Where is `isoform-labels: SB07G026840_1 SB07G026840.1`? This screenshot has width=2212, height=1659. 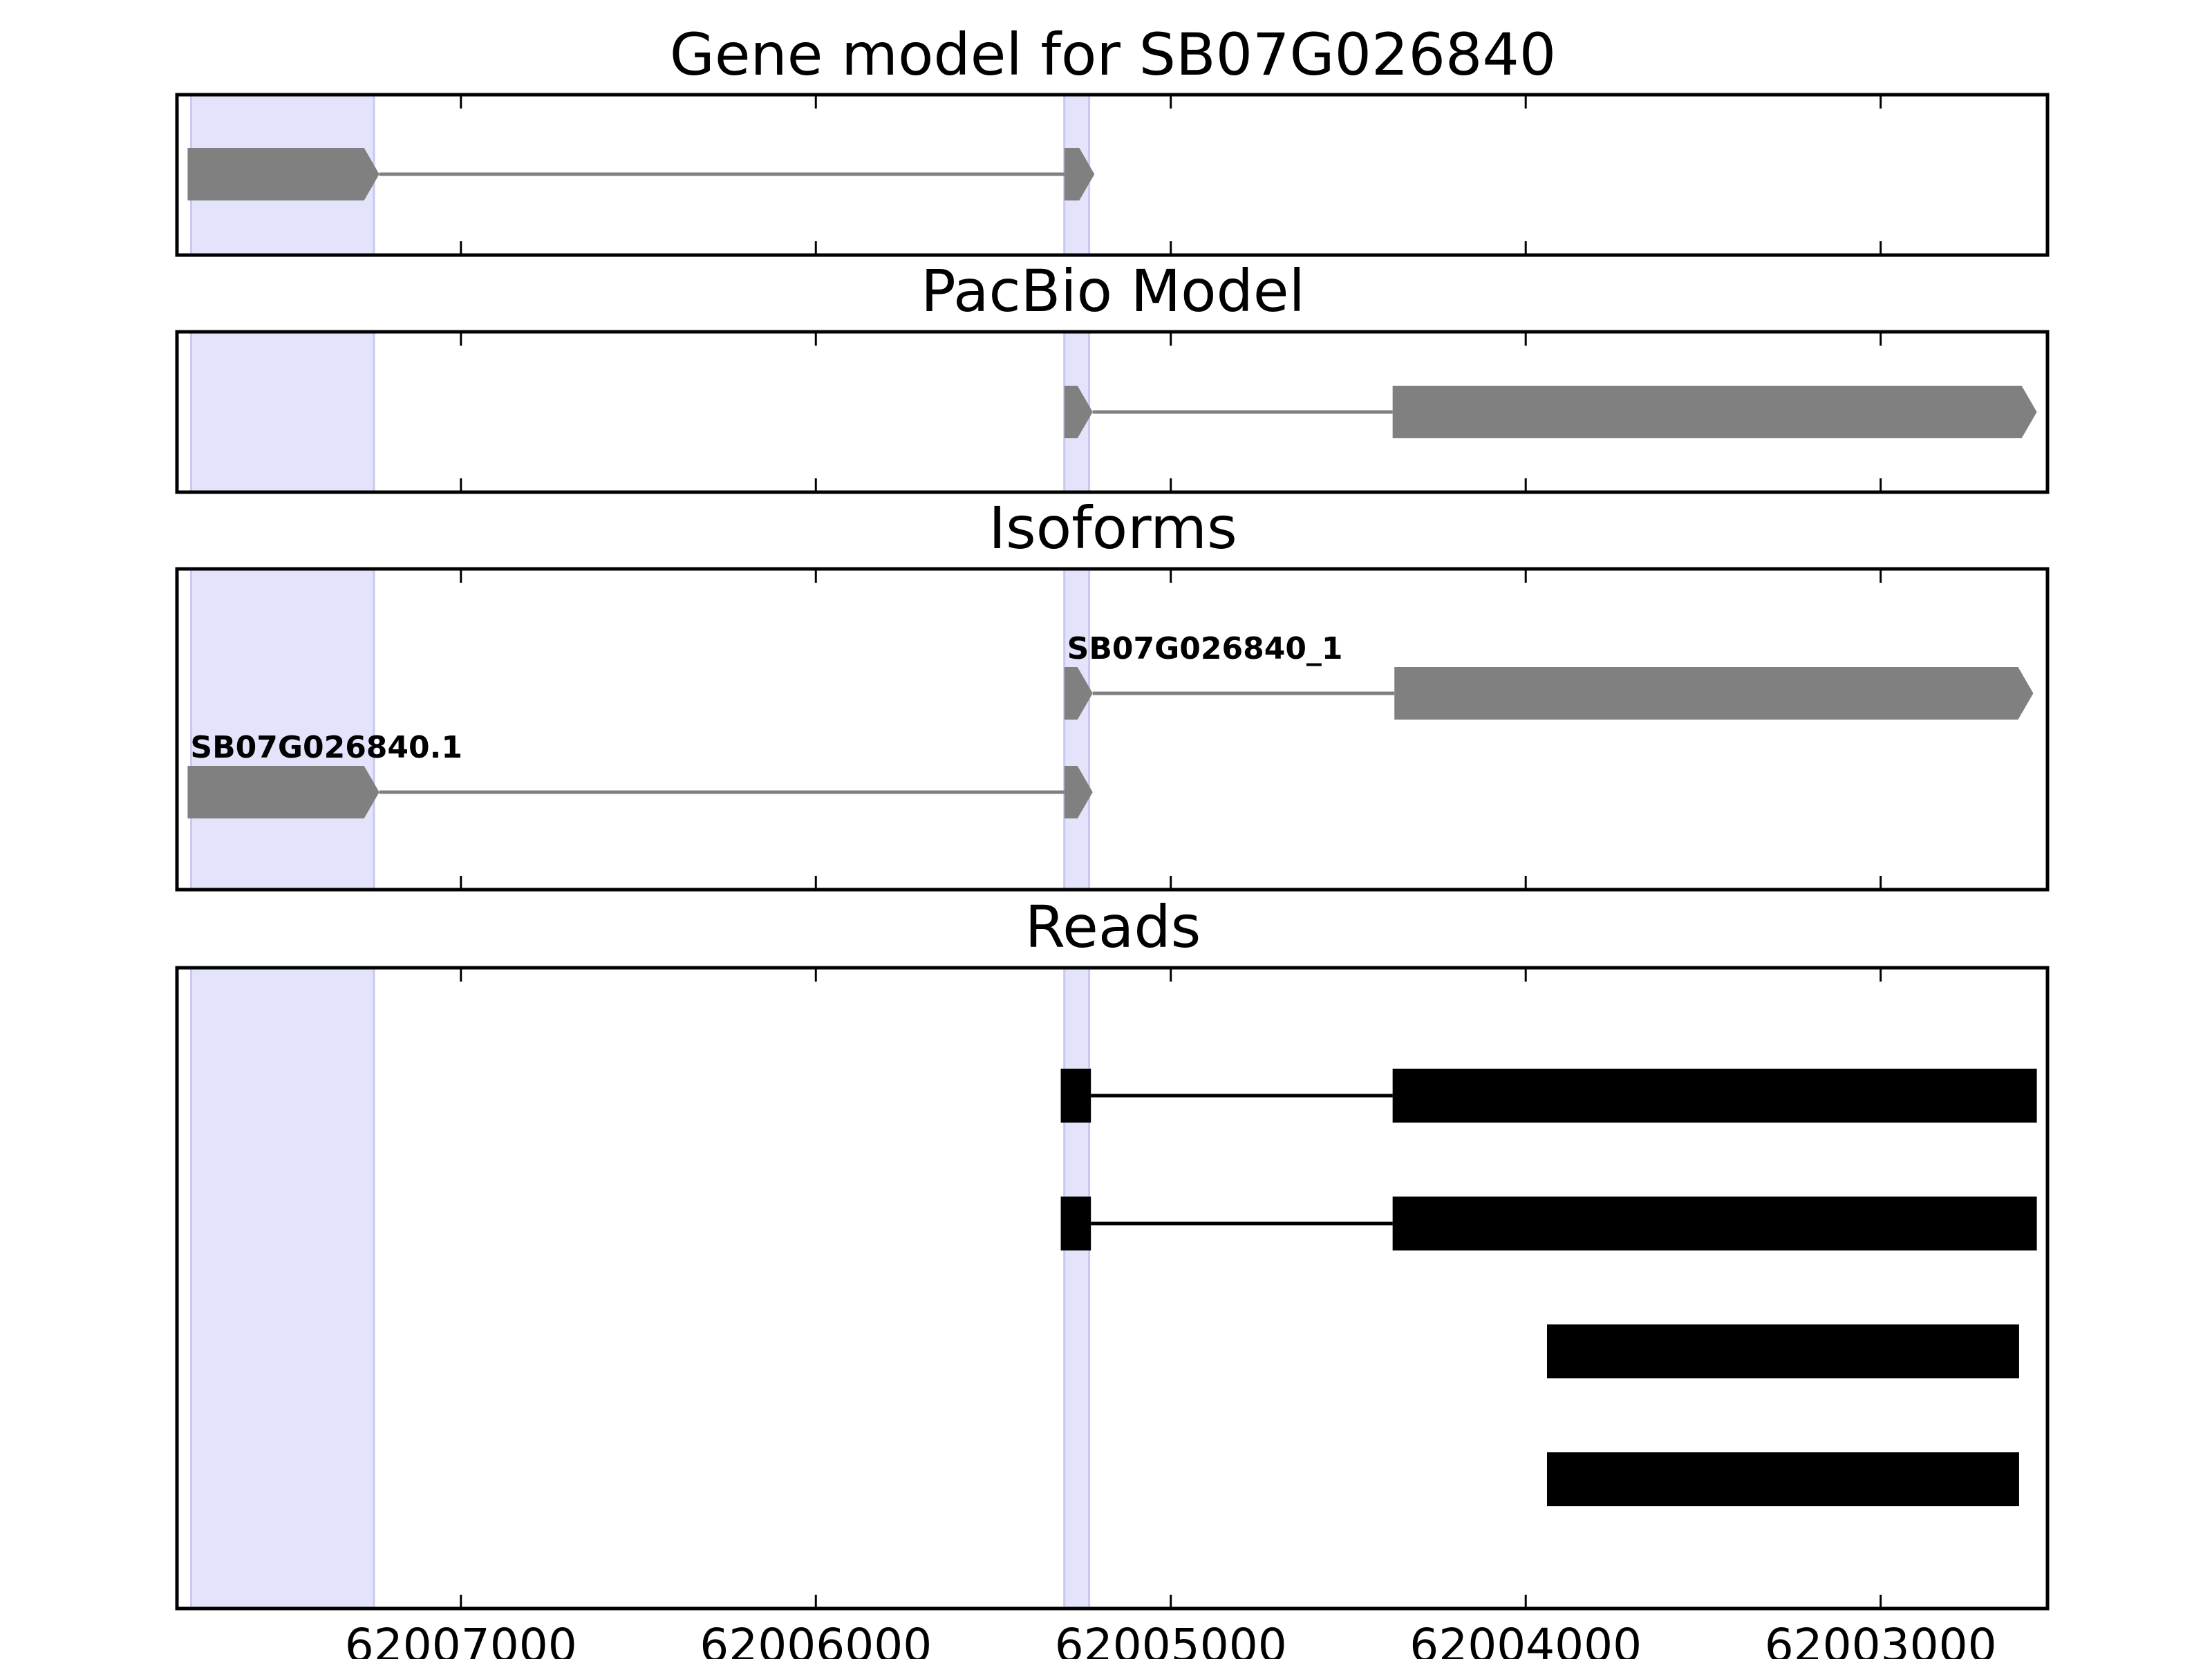
isoform-labels: SB07G026840_1 SB07G026840.1 is located at coordinates (766, 698).